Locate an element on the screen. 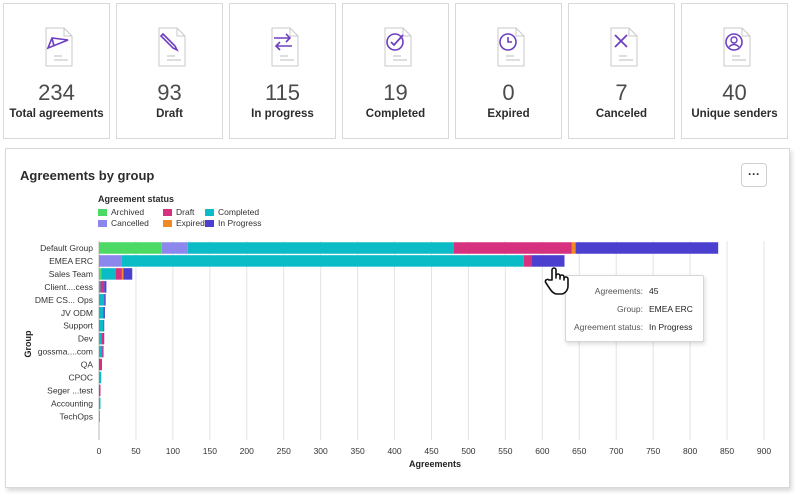  legend-label: In Progress is located at coordinates (240, 223).